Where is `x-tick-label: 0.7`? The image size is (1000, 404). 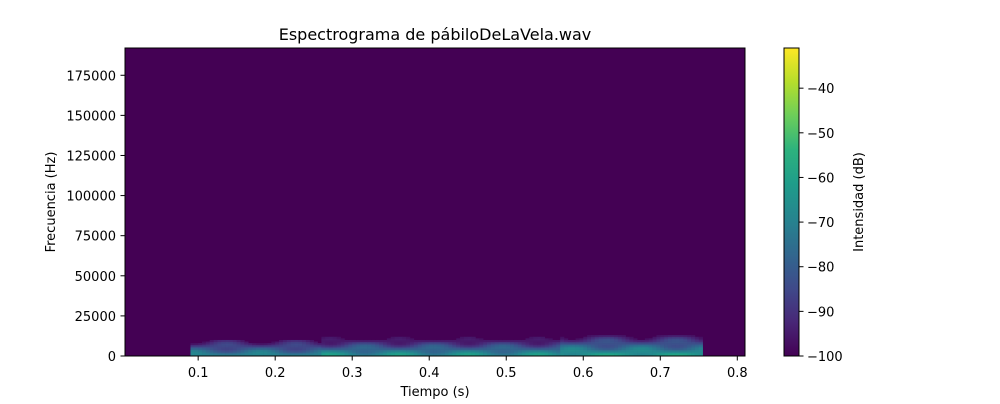 x-tick-label: 0.7 is located at coordinates (660, 373).